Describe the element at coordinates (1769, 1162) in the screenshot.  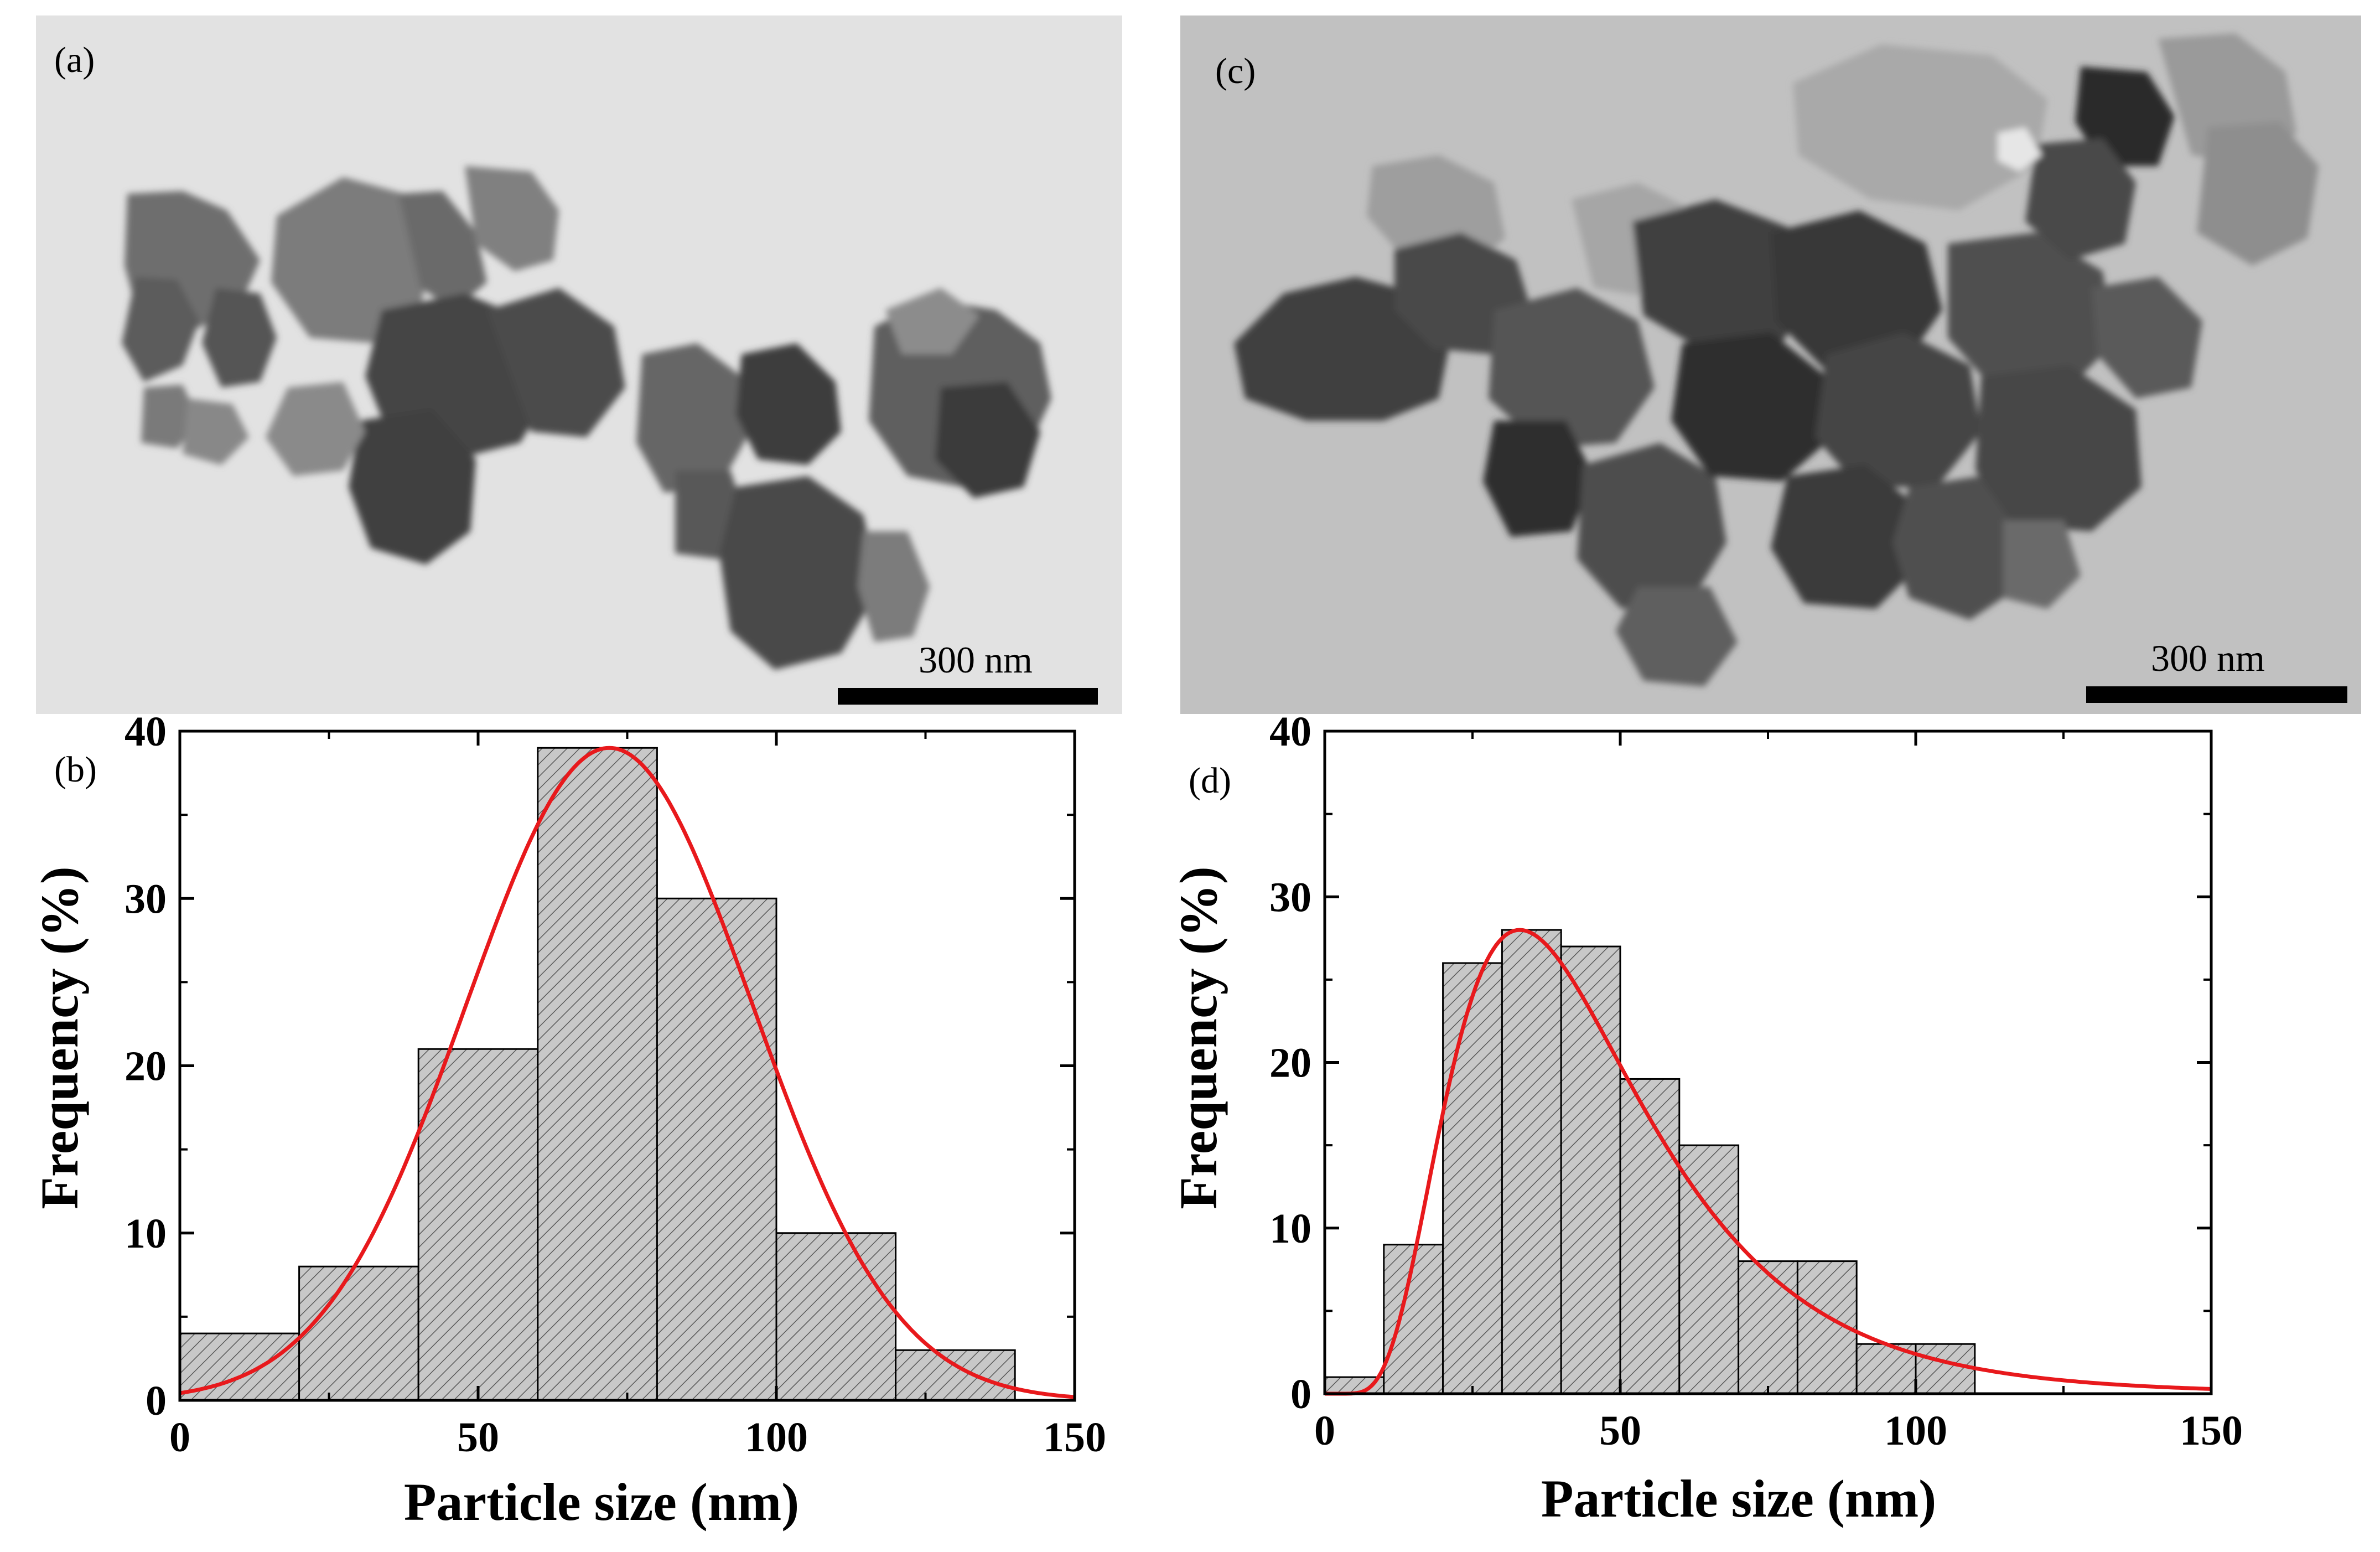
I see `fit-curve-d` at that location.